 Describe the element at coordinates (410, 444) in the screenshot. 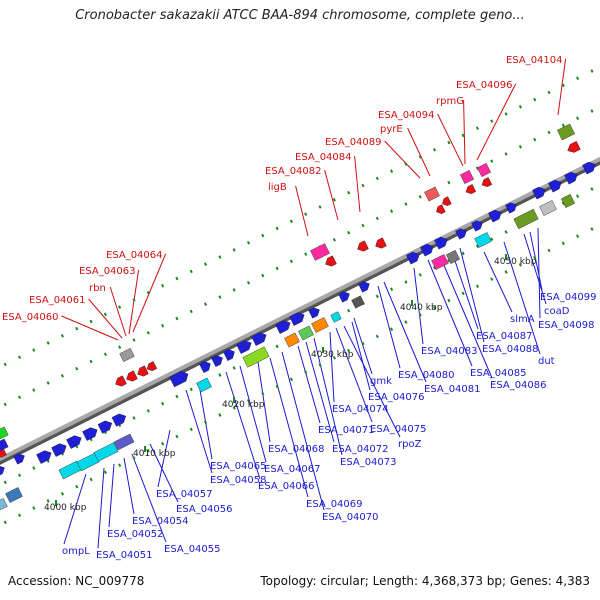

I see `label-rpoz: rpoZ` at that location.